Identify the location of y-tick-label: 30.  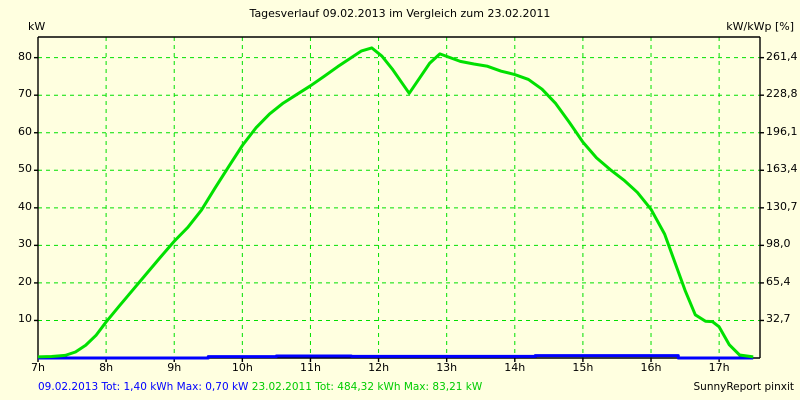
(25, 244).